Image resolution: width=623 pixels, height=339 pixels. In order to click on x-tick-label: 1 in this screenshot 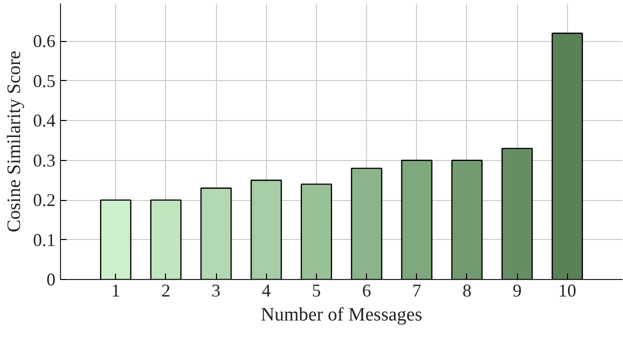, I will do `click(115, 290)`.